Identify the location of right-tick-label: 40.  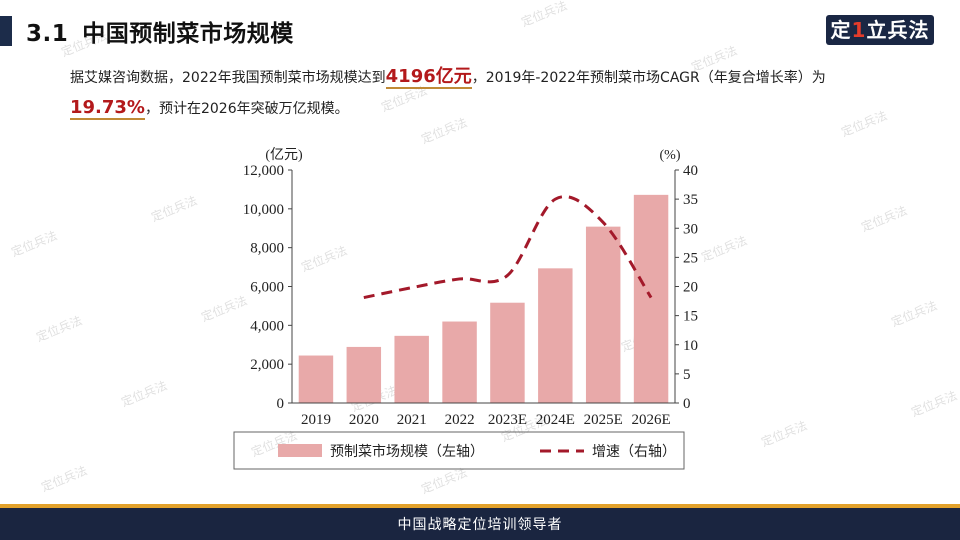
(690, 171).